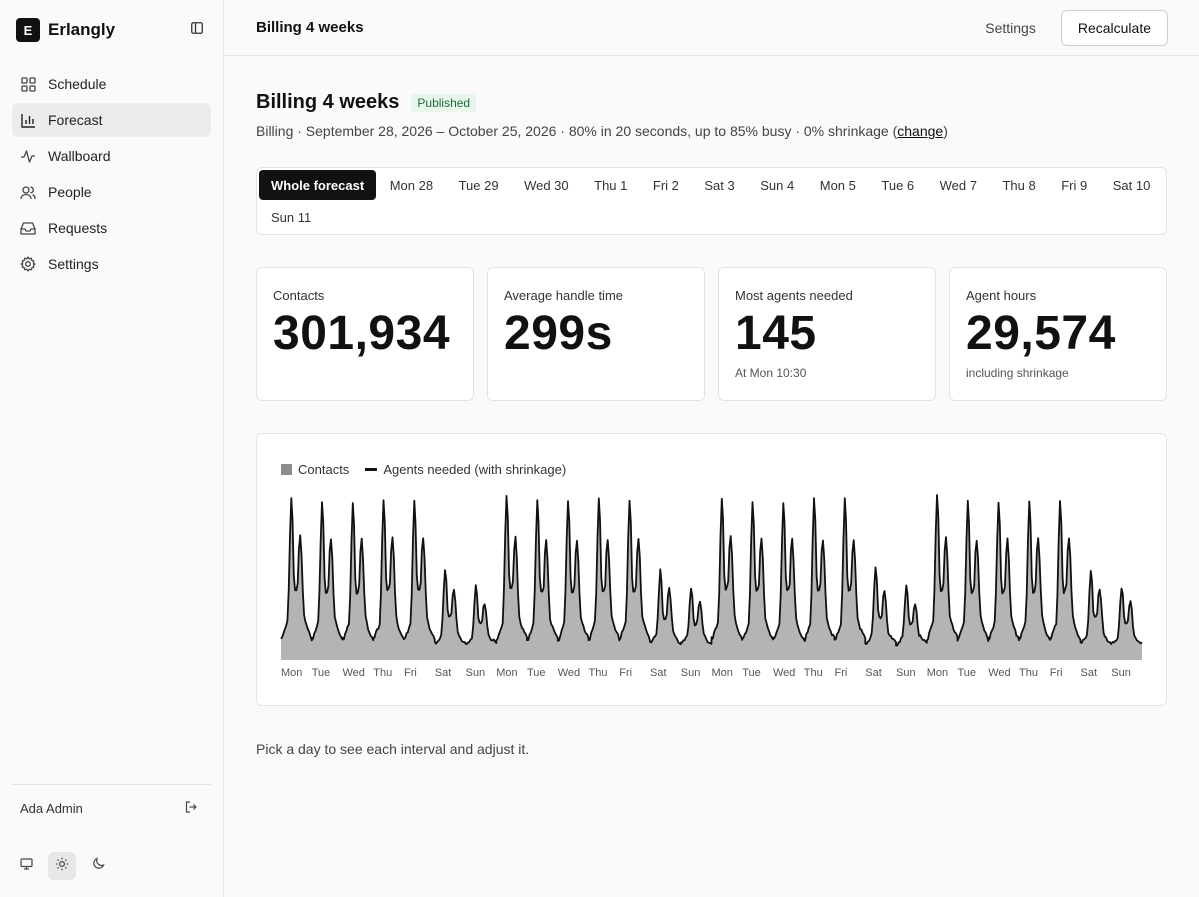  I want to click on brand-logo: E, so click(28, 30).